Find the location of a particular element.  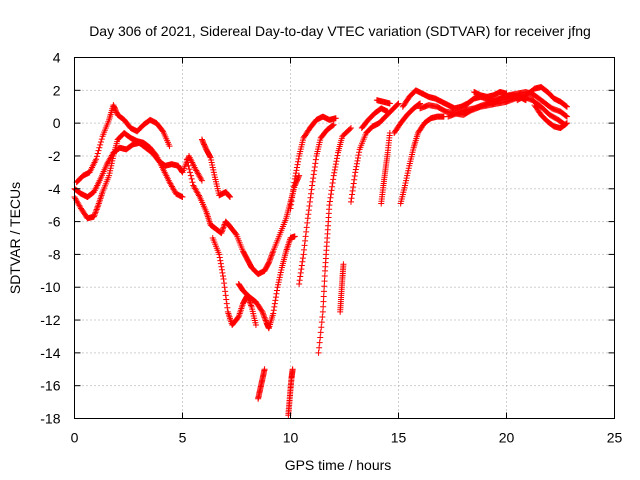

y-tick-label: -4 is located at coordinates (54, 189).